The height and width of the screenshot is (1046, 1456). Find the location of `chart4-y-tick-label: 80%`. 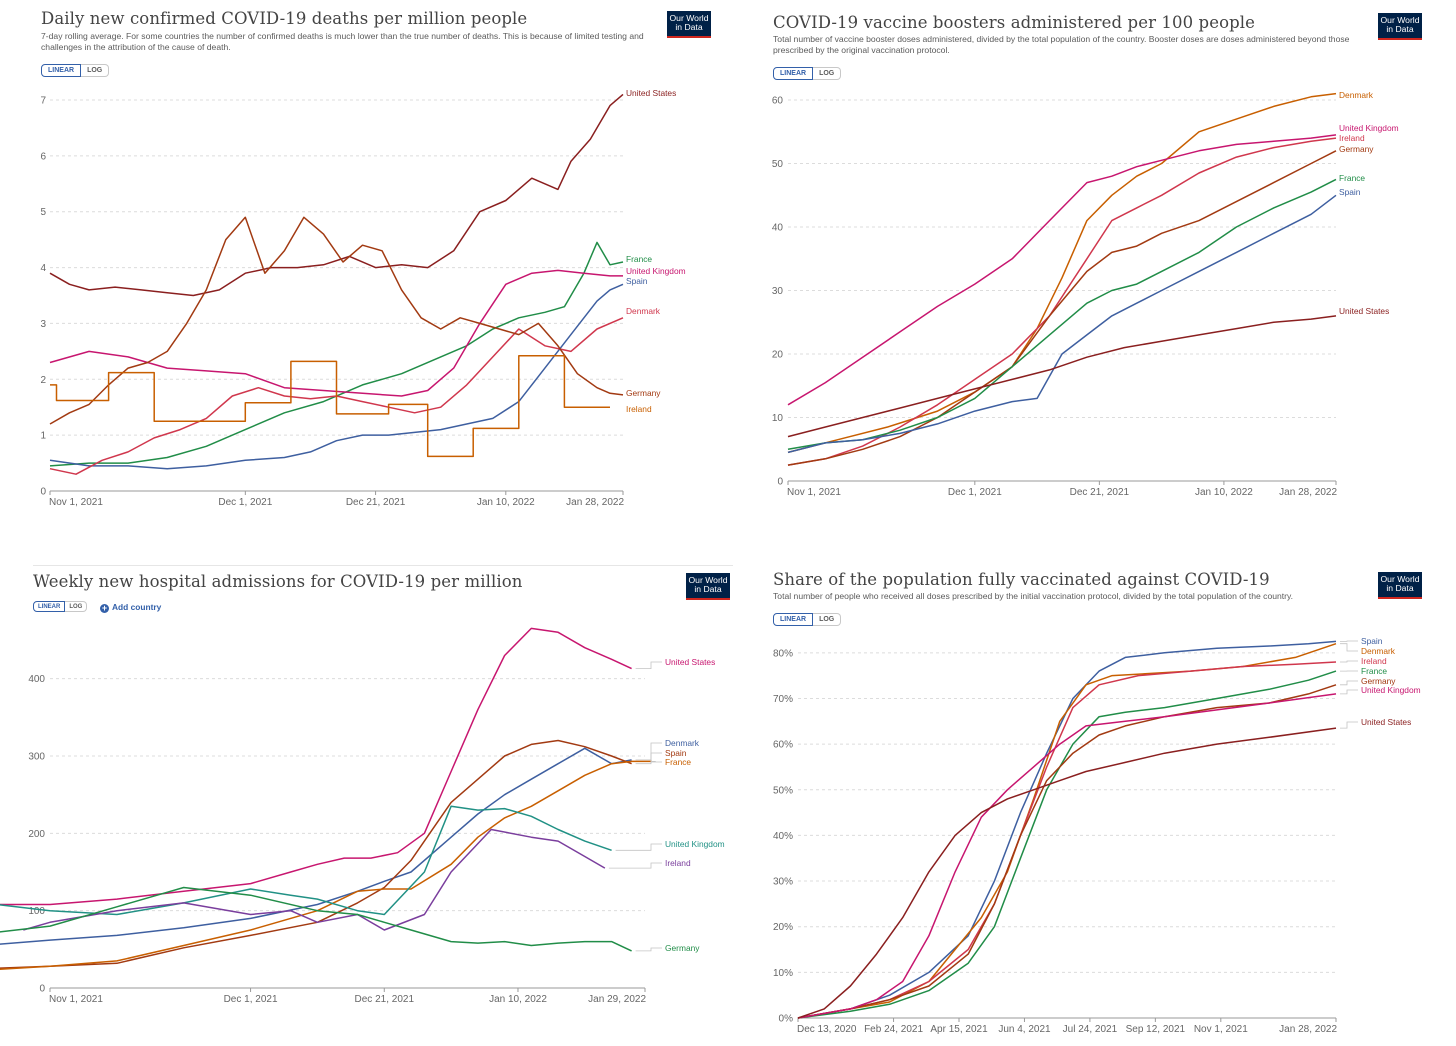

chart4-y-tick-label: 80% is located at coordinates (783, 653).